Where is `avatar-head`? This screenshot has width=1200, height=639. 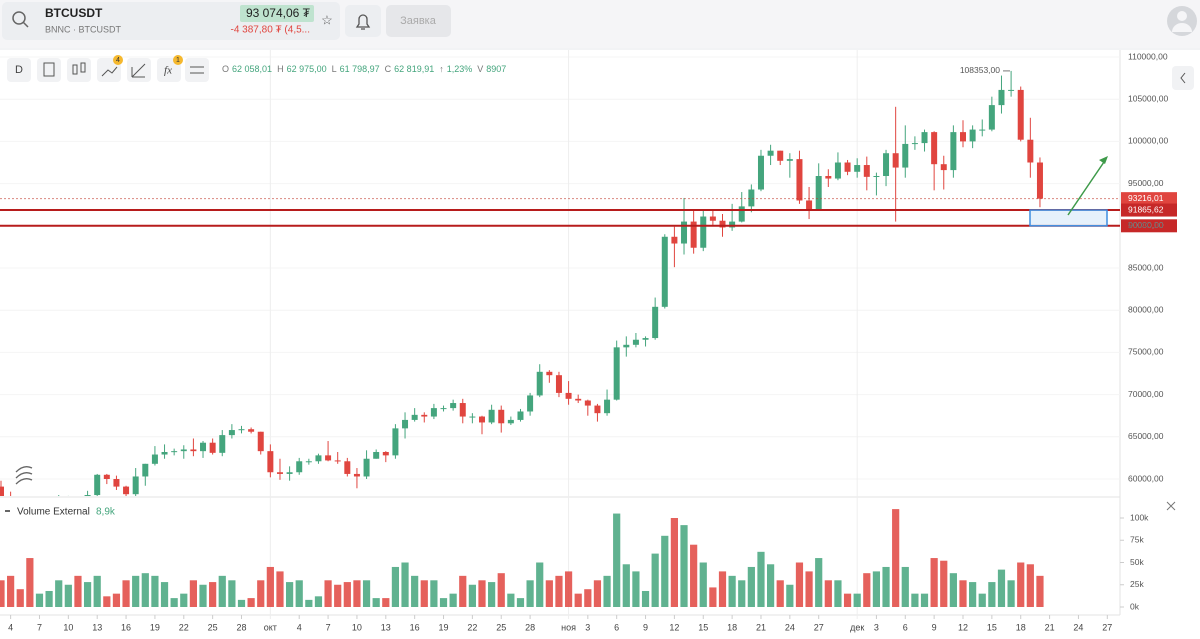 avatar-head is located at coordinates (1182, 16).